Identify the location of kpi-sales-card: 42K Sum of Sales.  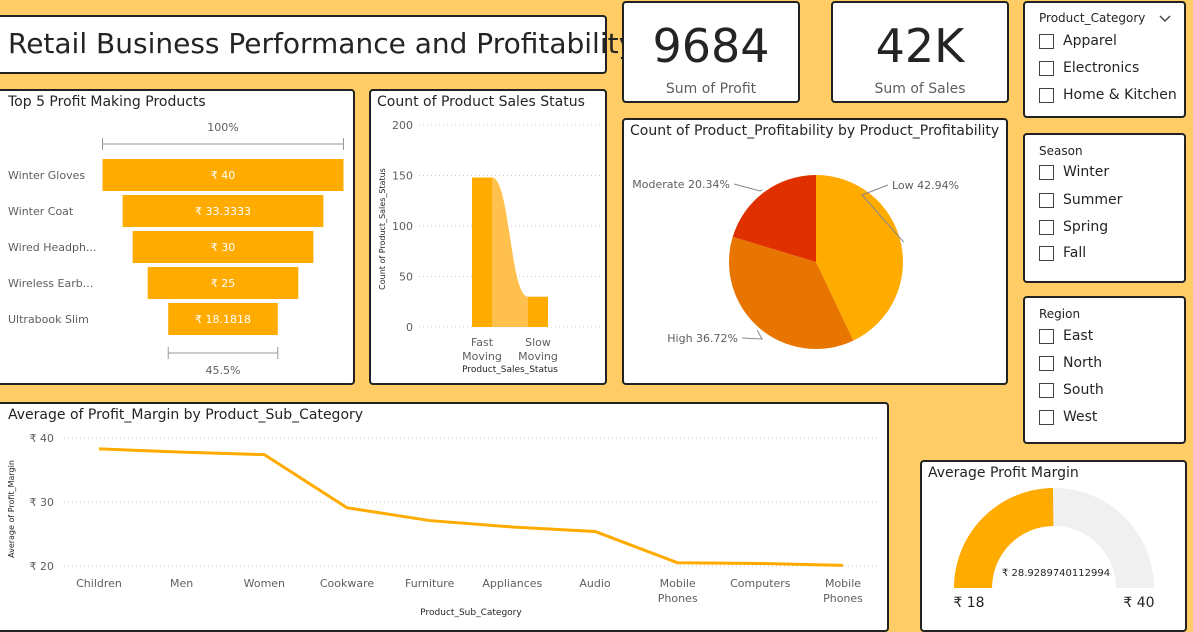
(920, 52).